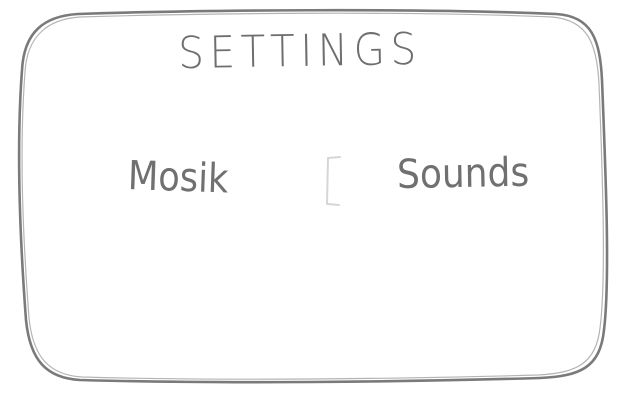 The height and width of the screenshot is (400, 639). What do you see at coordinates (333, 181) in the screenshot?
I see `option-divider` at bounding box center [333, 181].